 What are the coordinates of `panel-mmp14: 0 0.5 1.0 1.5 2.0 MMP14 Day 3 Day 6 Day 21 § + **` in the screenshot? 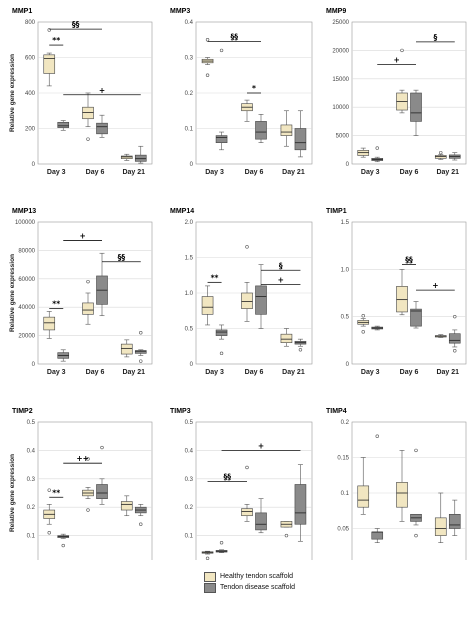 It's located at (241, 292).